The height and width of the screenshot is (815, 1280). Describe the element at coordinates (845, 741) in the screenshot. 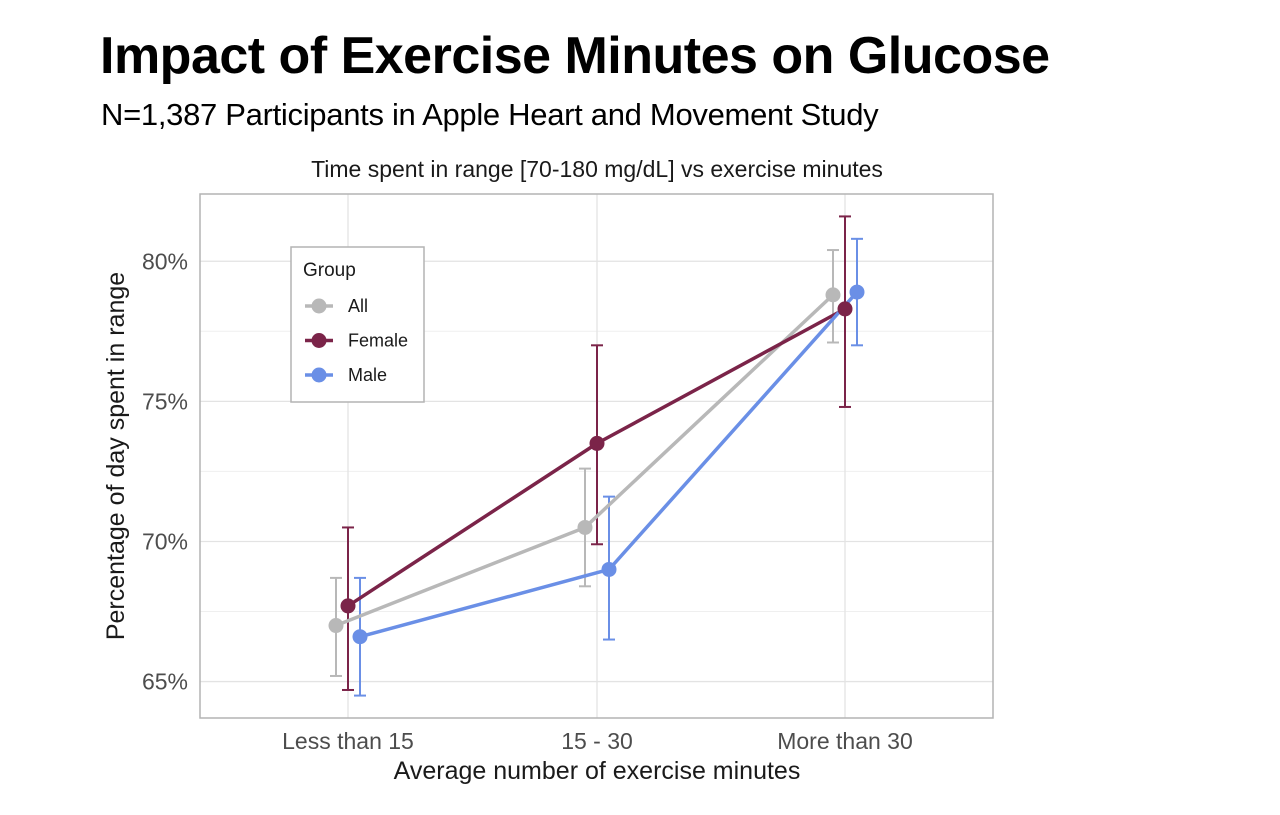

I see `x-tick-label: More than 30` at that location.